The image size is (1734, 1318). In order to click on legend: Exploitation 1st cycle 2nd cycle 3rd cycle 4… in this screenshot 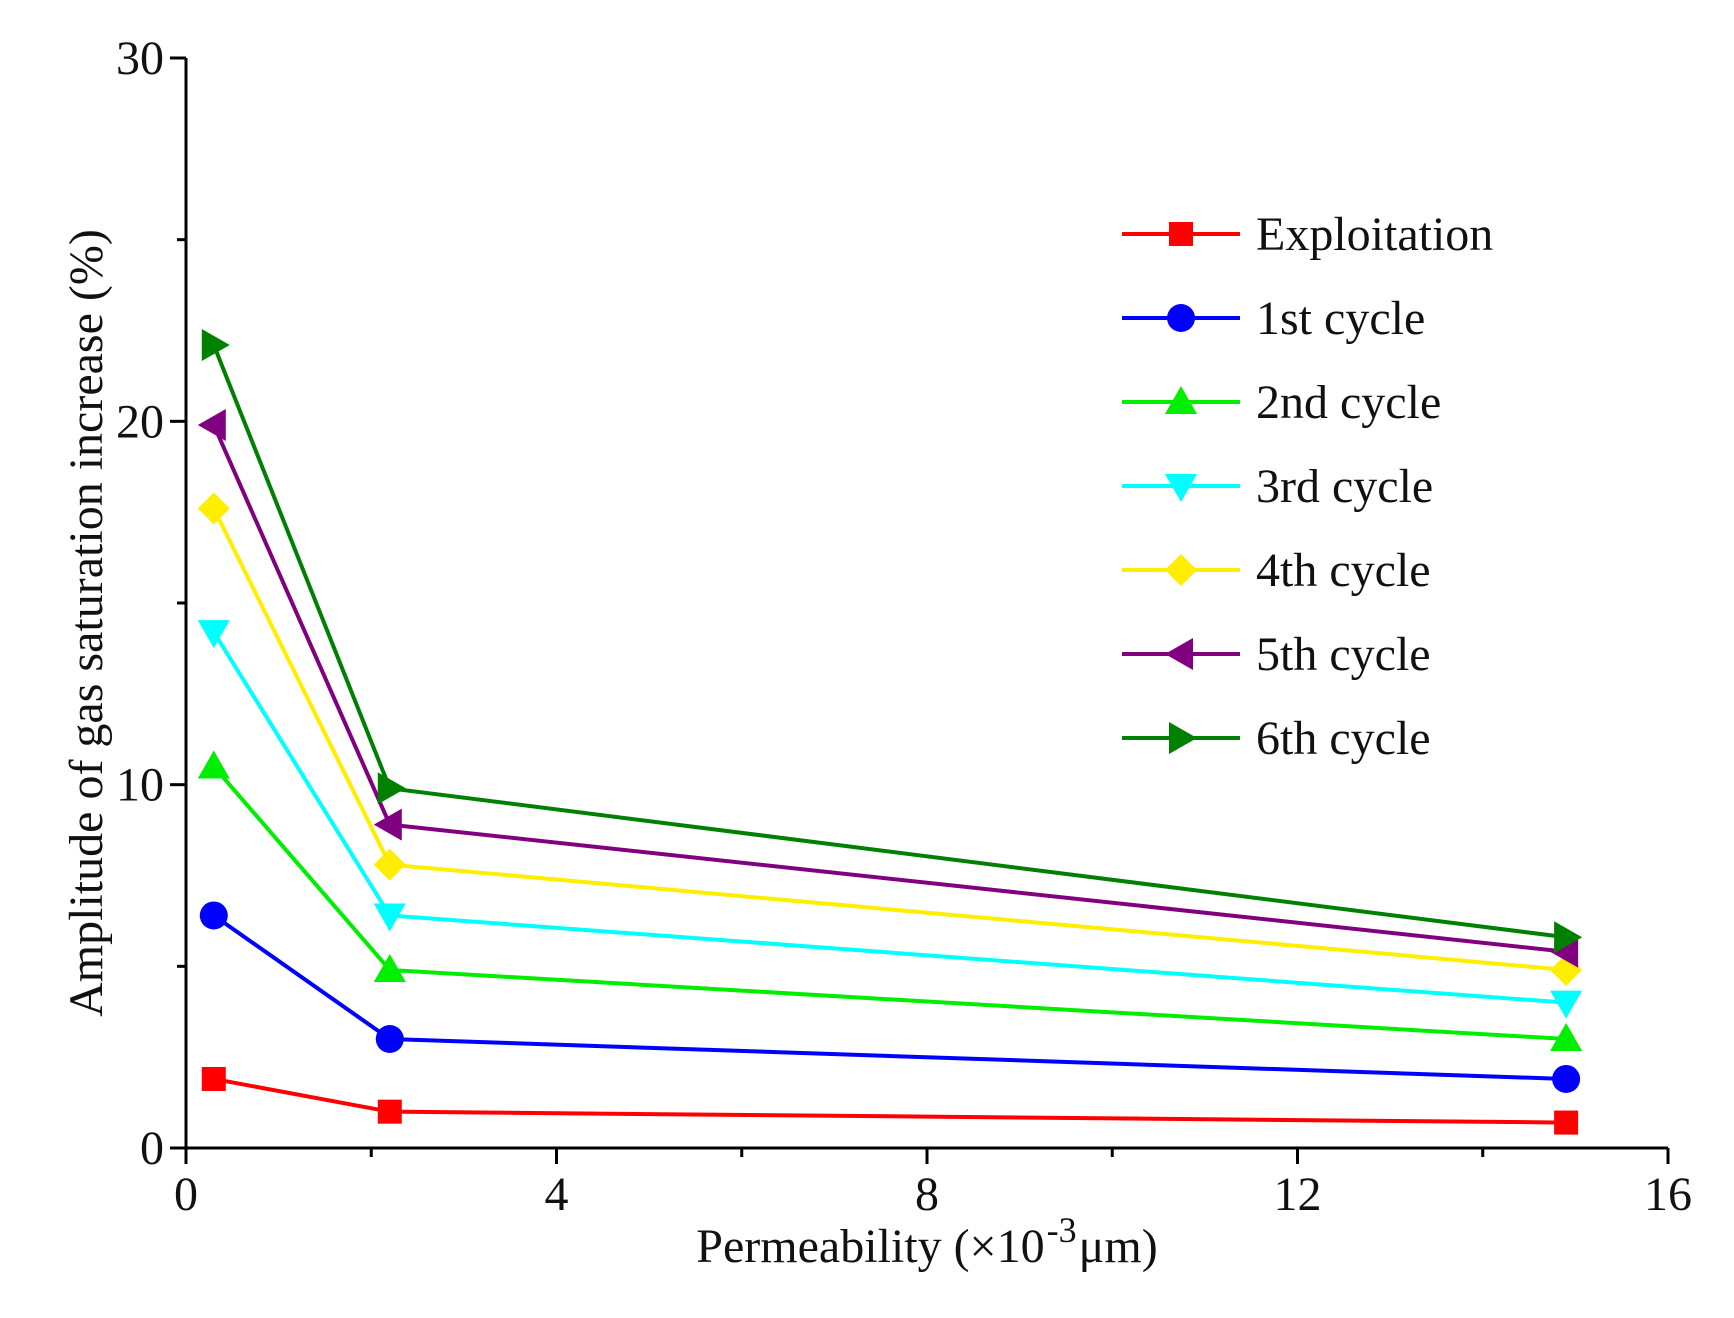, I will do `click(1307, 486)`.